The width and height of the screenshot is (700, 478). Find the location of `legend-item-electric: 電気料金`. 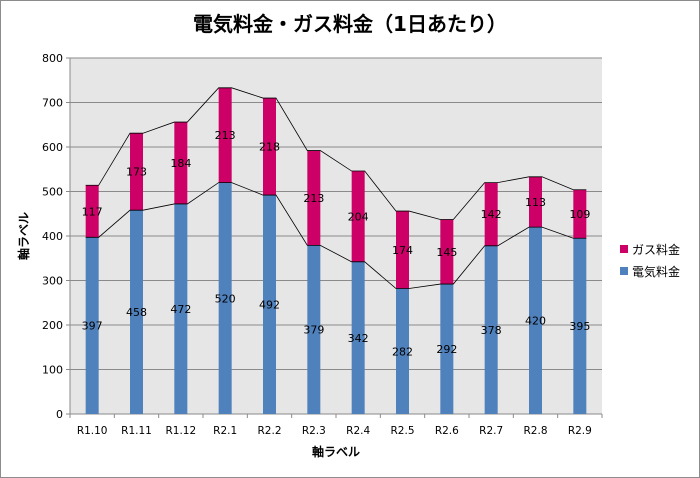

legend-item-electric: 電気料金 is located at coordinates (650, 271).